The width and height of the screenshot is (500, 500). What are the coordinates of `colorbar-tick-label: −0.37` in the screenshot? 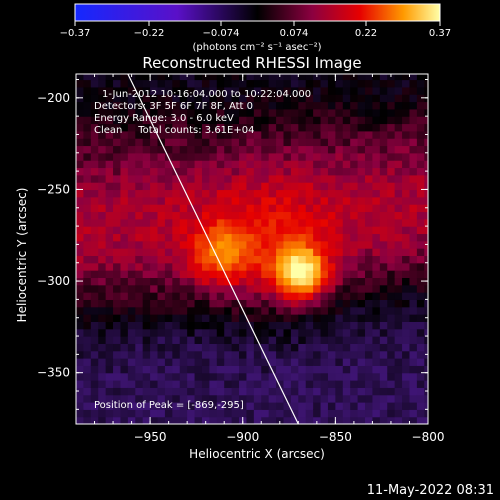 It's located at (75, 33).